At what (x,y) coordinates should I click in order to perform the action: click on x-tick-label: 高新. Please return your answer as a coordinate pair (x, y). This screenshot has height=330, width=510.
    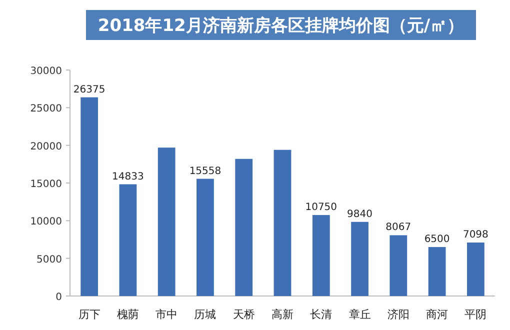
    Looking at the image, I should click on (283, 314).